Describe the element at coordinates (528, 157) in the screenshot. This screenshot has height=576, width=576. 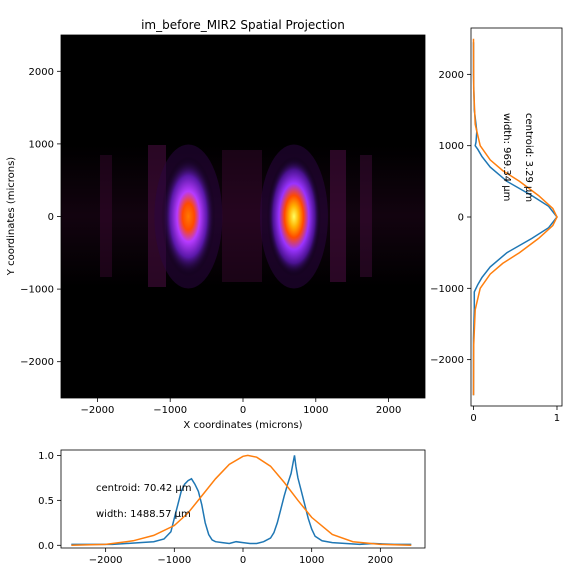
I see `y-centroid-annotation: centroid: 3.29 µm` at that location.